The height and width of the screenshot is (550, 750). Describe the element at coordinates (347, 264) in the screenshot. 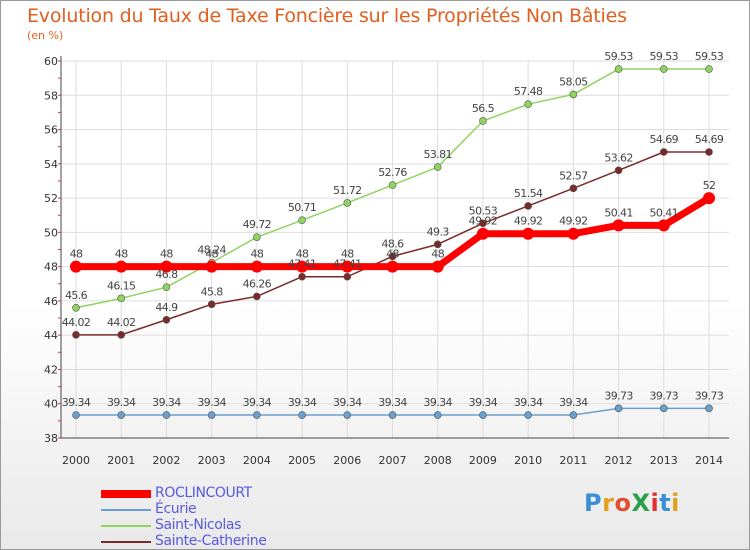

I see `data-label: 47.41` at that location.